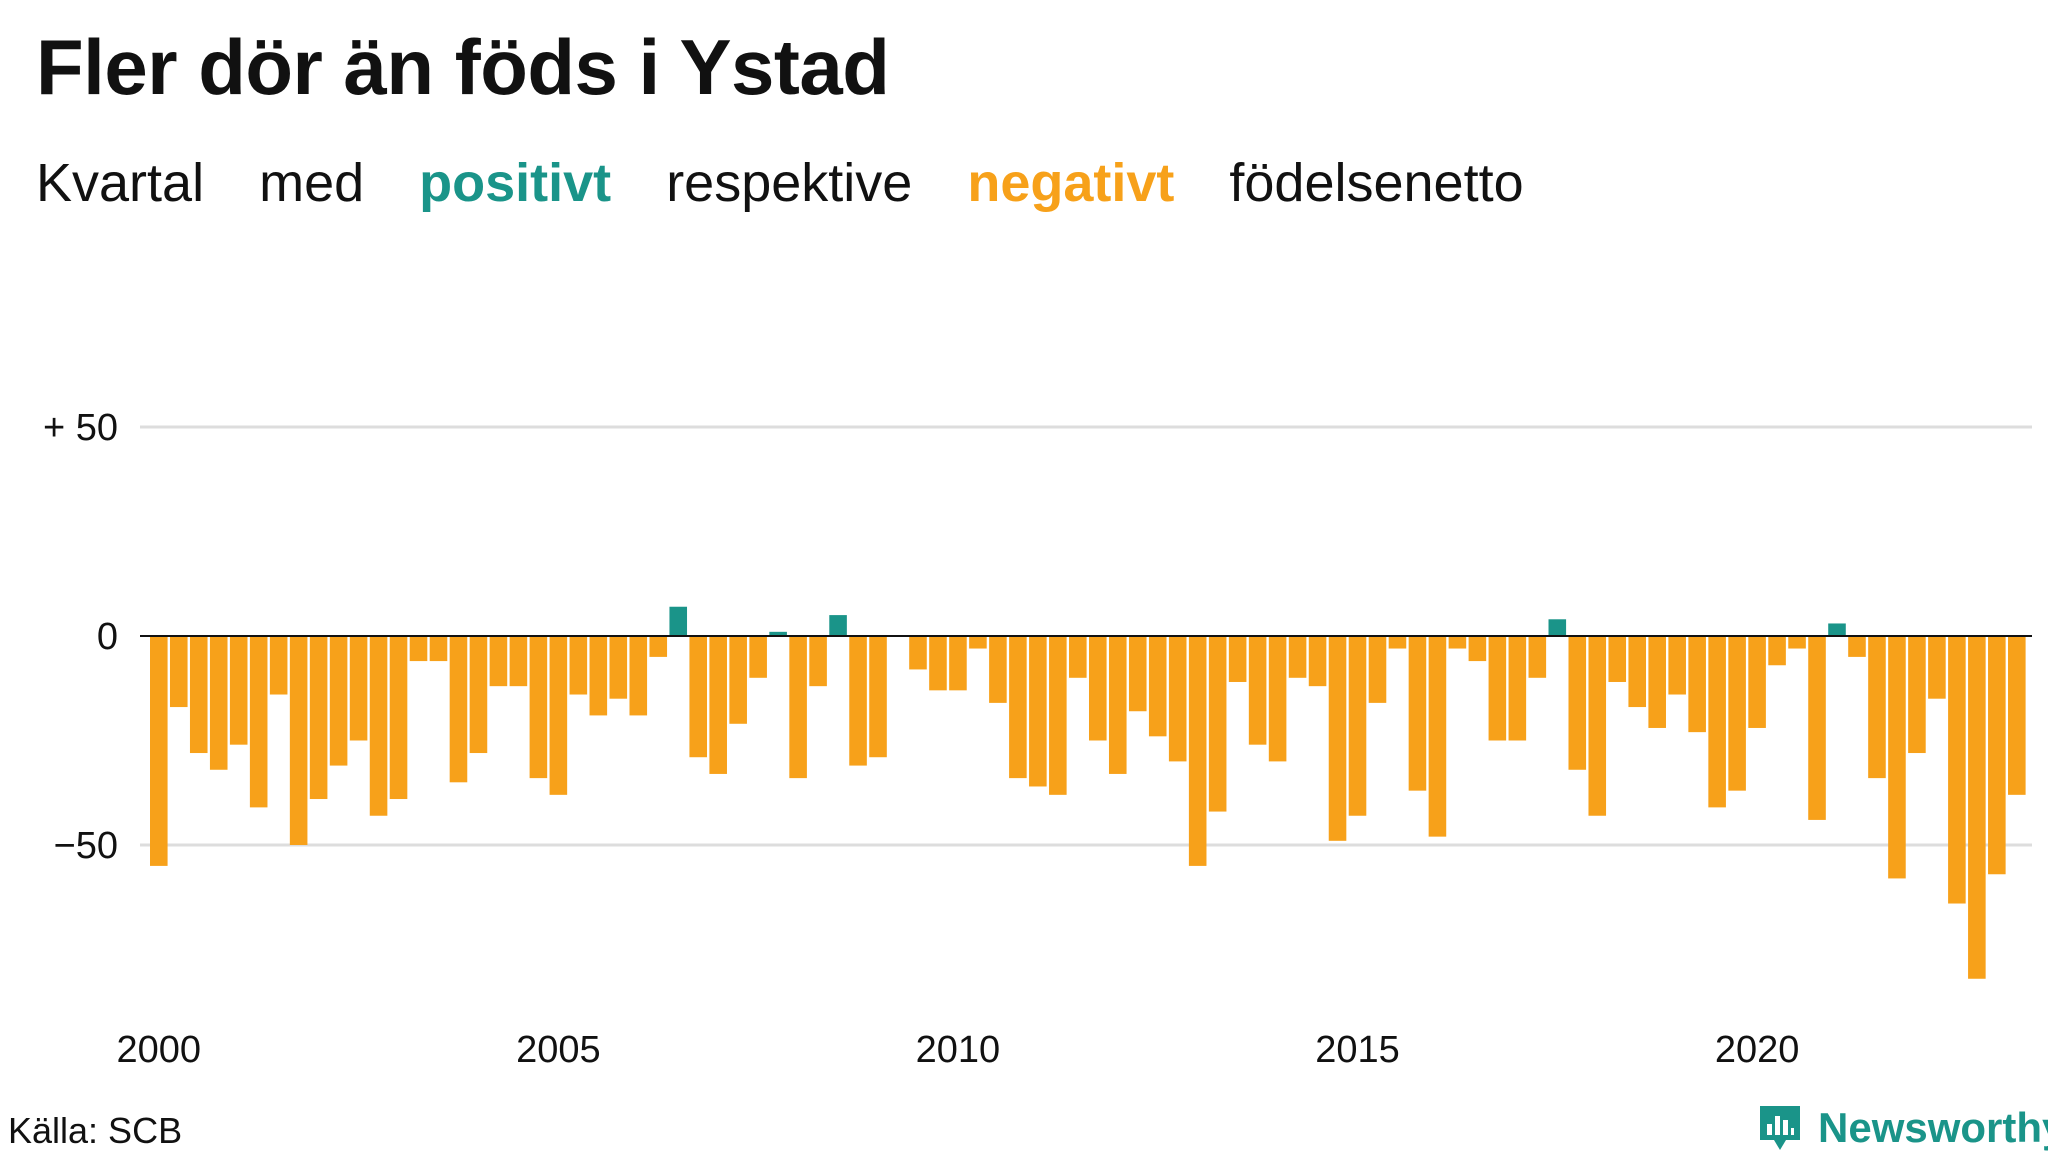  I want to click on chart-title: Fler dör än föds i Ystad, so click(463, 67).